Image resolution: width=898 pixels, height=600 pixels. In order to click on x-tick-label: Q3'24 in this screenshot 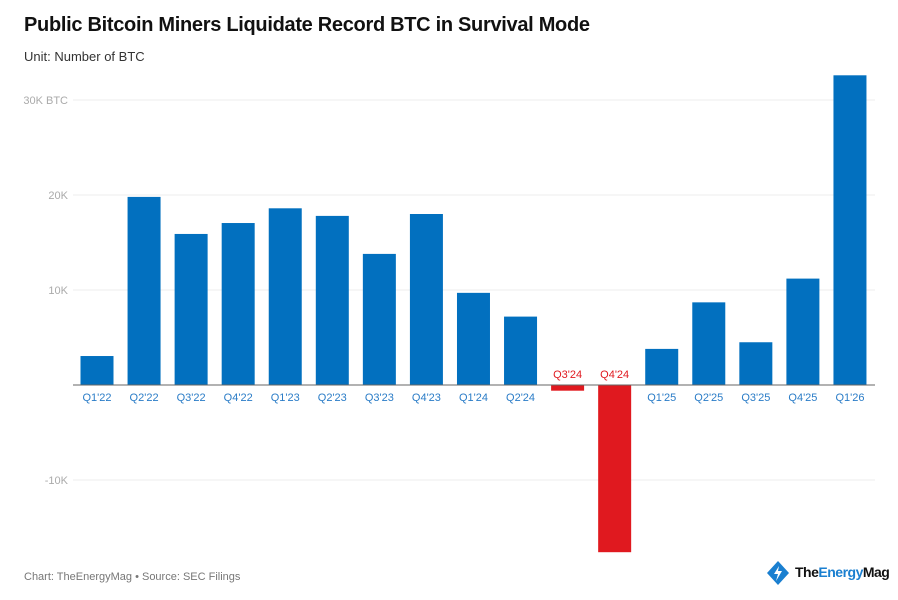, I will do `click(567, 375)`.